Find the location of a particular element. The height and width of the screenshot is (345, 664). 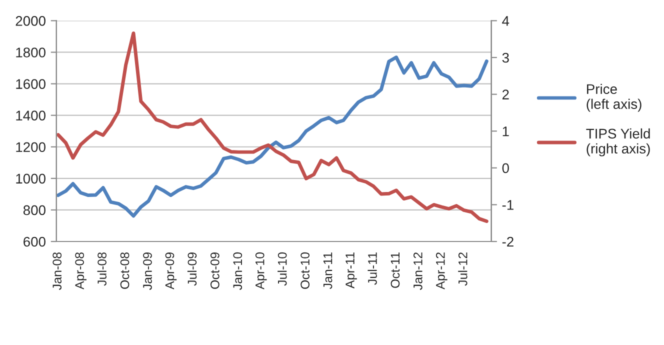

x-tick-label: Jan-11 is located at coordinates (327, 271).